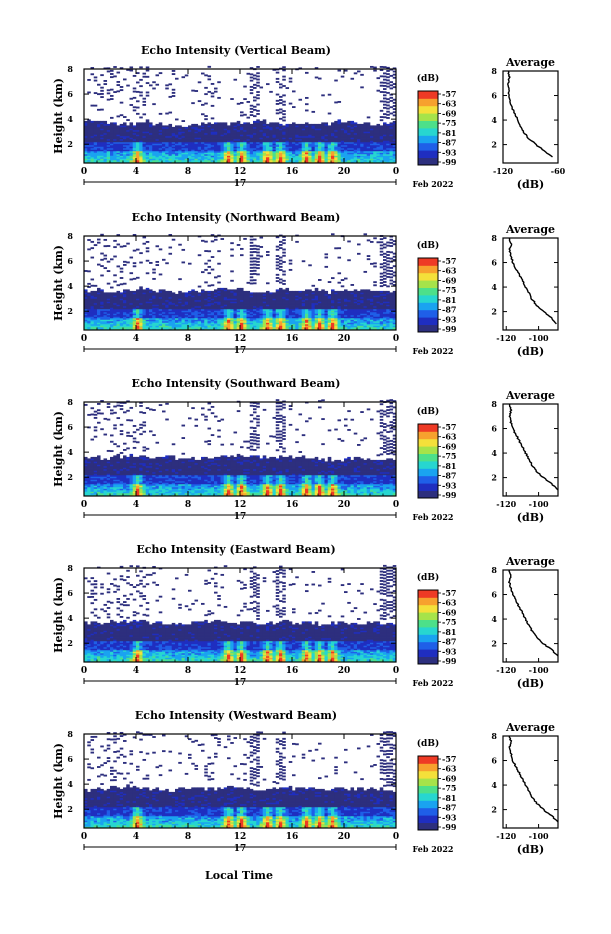 The width and height of the screenshot is (611, 934). Describe the element at coordinates (344, 172) in the screenshot. I see `x-tick-label: 20` at that location.